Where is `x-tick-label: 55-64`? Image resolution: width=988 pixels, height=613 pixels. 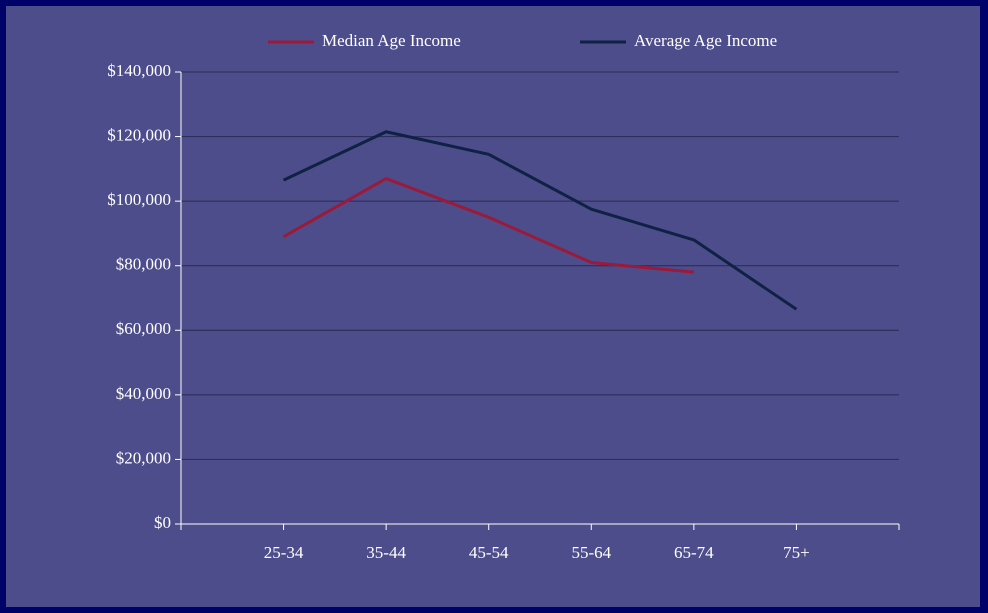
x-tick-label: 55-64 is located at coordinates (591, 552).